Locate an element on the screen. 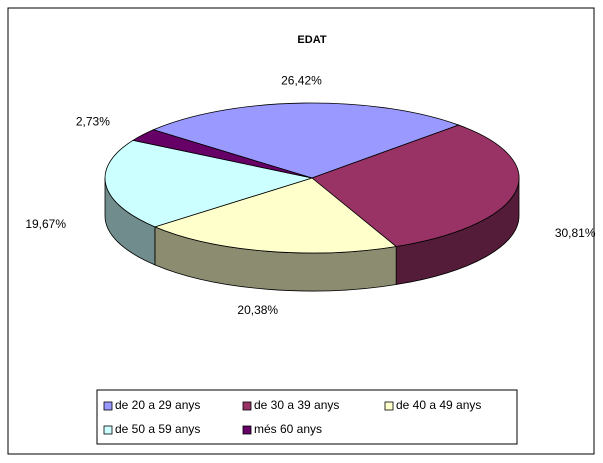 The image size is (603, 463). legend-label: de 20 a 29 anys is located at coordinates (157, 405).